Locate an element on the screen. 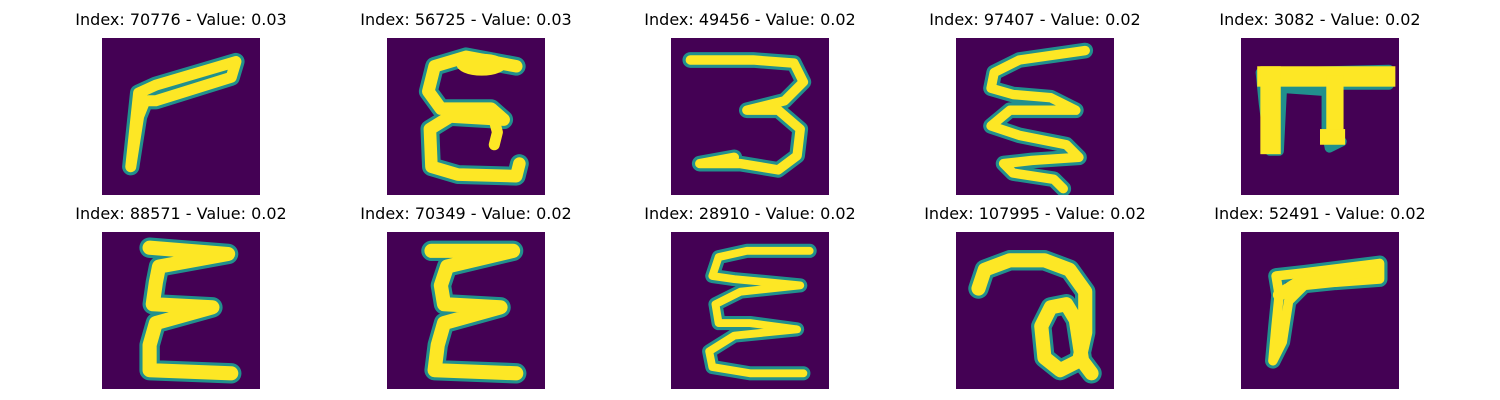 This screenshot has width=1500, height=400. panel-1: Index: 70776 - Value: 0.03 is located at coordinates (181, 103).